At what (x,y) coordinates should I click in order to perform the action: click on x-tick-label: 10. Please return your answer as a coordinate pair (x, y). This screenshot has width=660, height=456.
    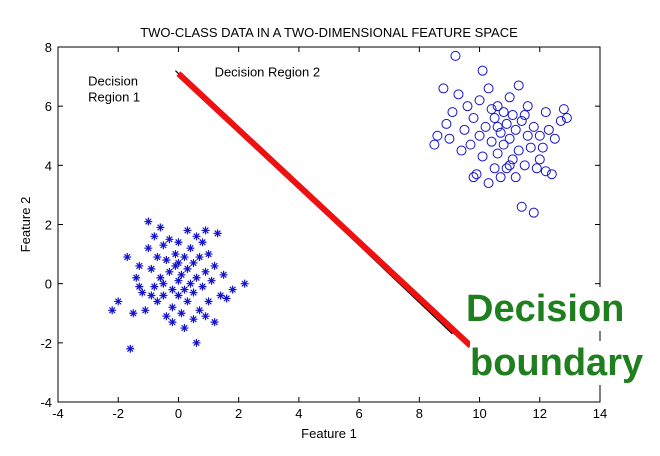
    Looking at the image, I should click on (479, 413).